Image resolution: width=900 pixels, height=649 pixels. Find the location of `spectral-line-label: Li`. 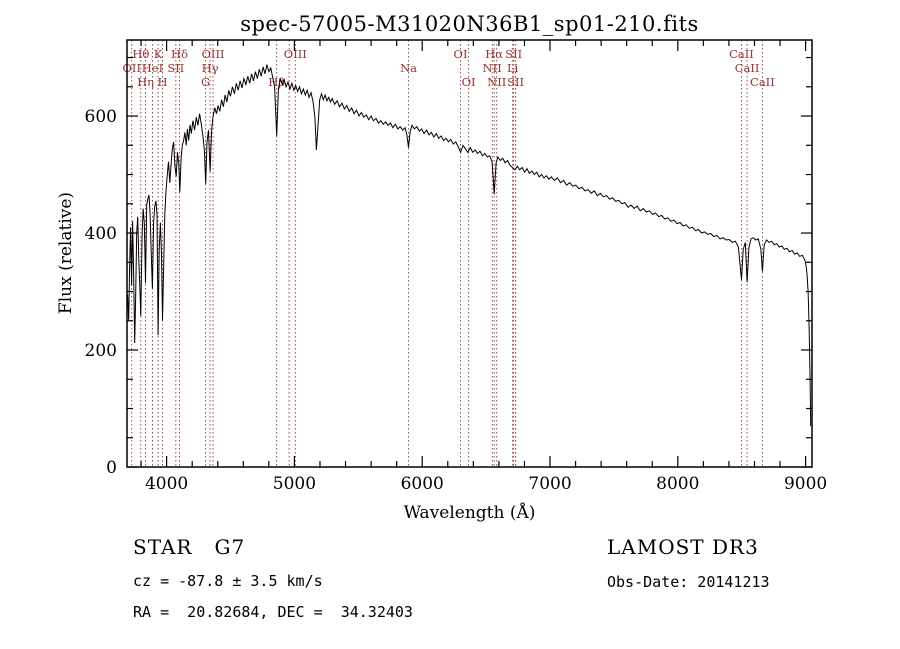

spectral-line-label: Li is located at coordinates (513, 68).